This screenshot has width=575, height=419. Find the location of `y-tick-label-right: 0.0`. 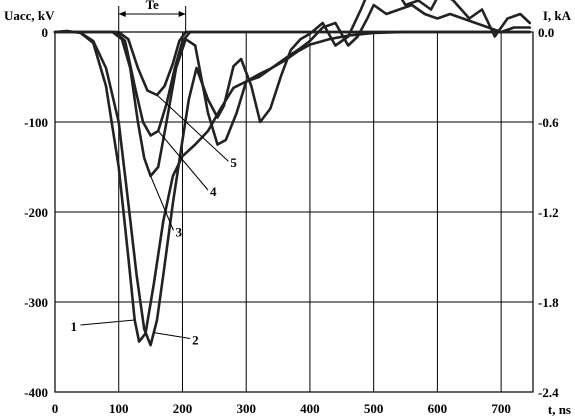

y-tick-label-right: 0.0 is located at coordinates (546, 32).